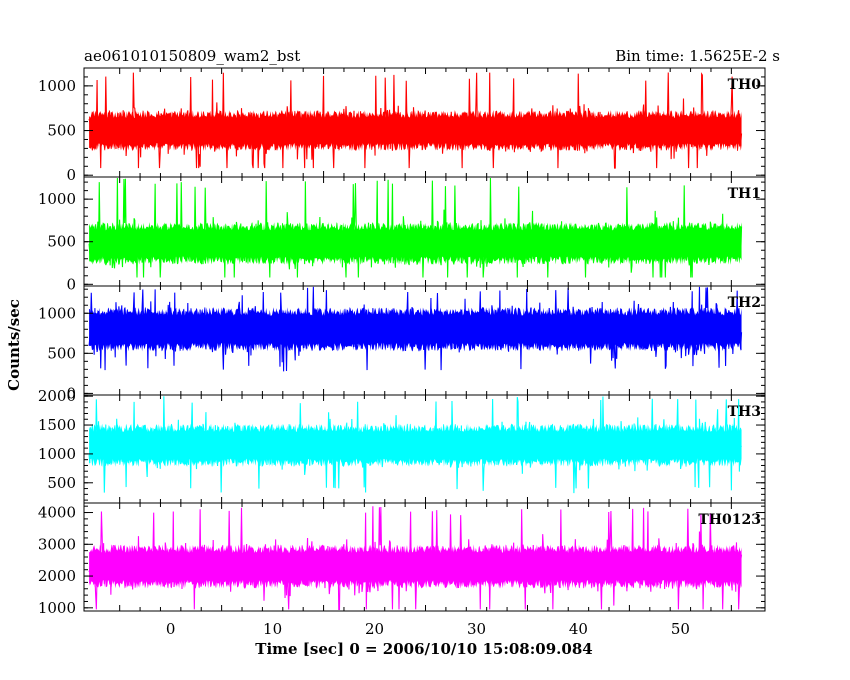 The width and height of the screenshot is (850, 680). I want to click on panel-th2: 0 500 1000 TH2, so click(402, 343).